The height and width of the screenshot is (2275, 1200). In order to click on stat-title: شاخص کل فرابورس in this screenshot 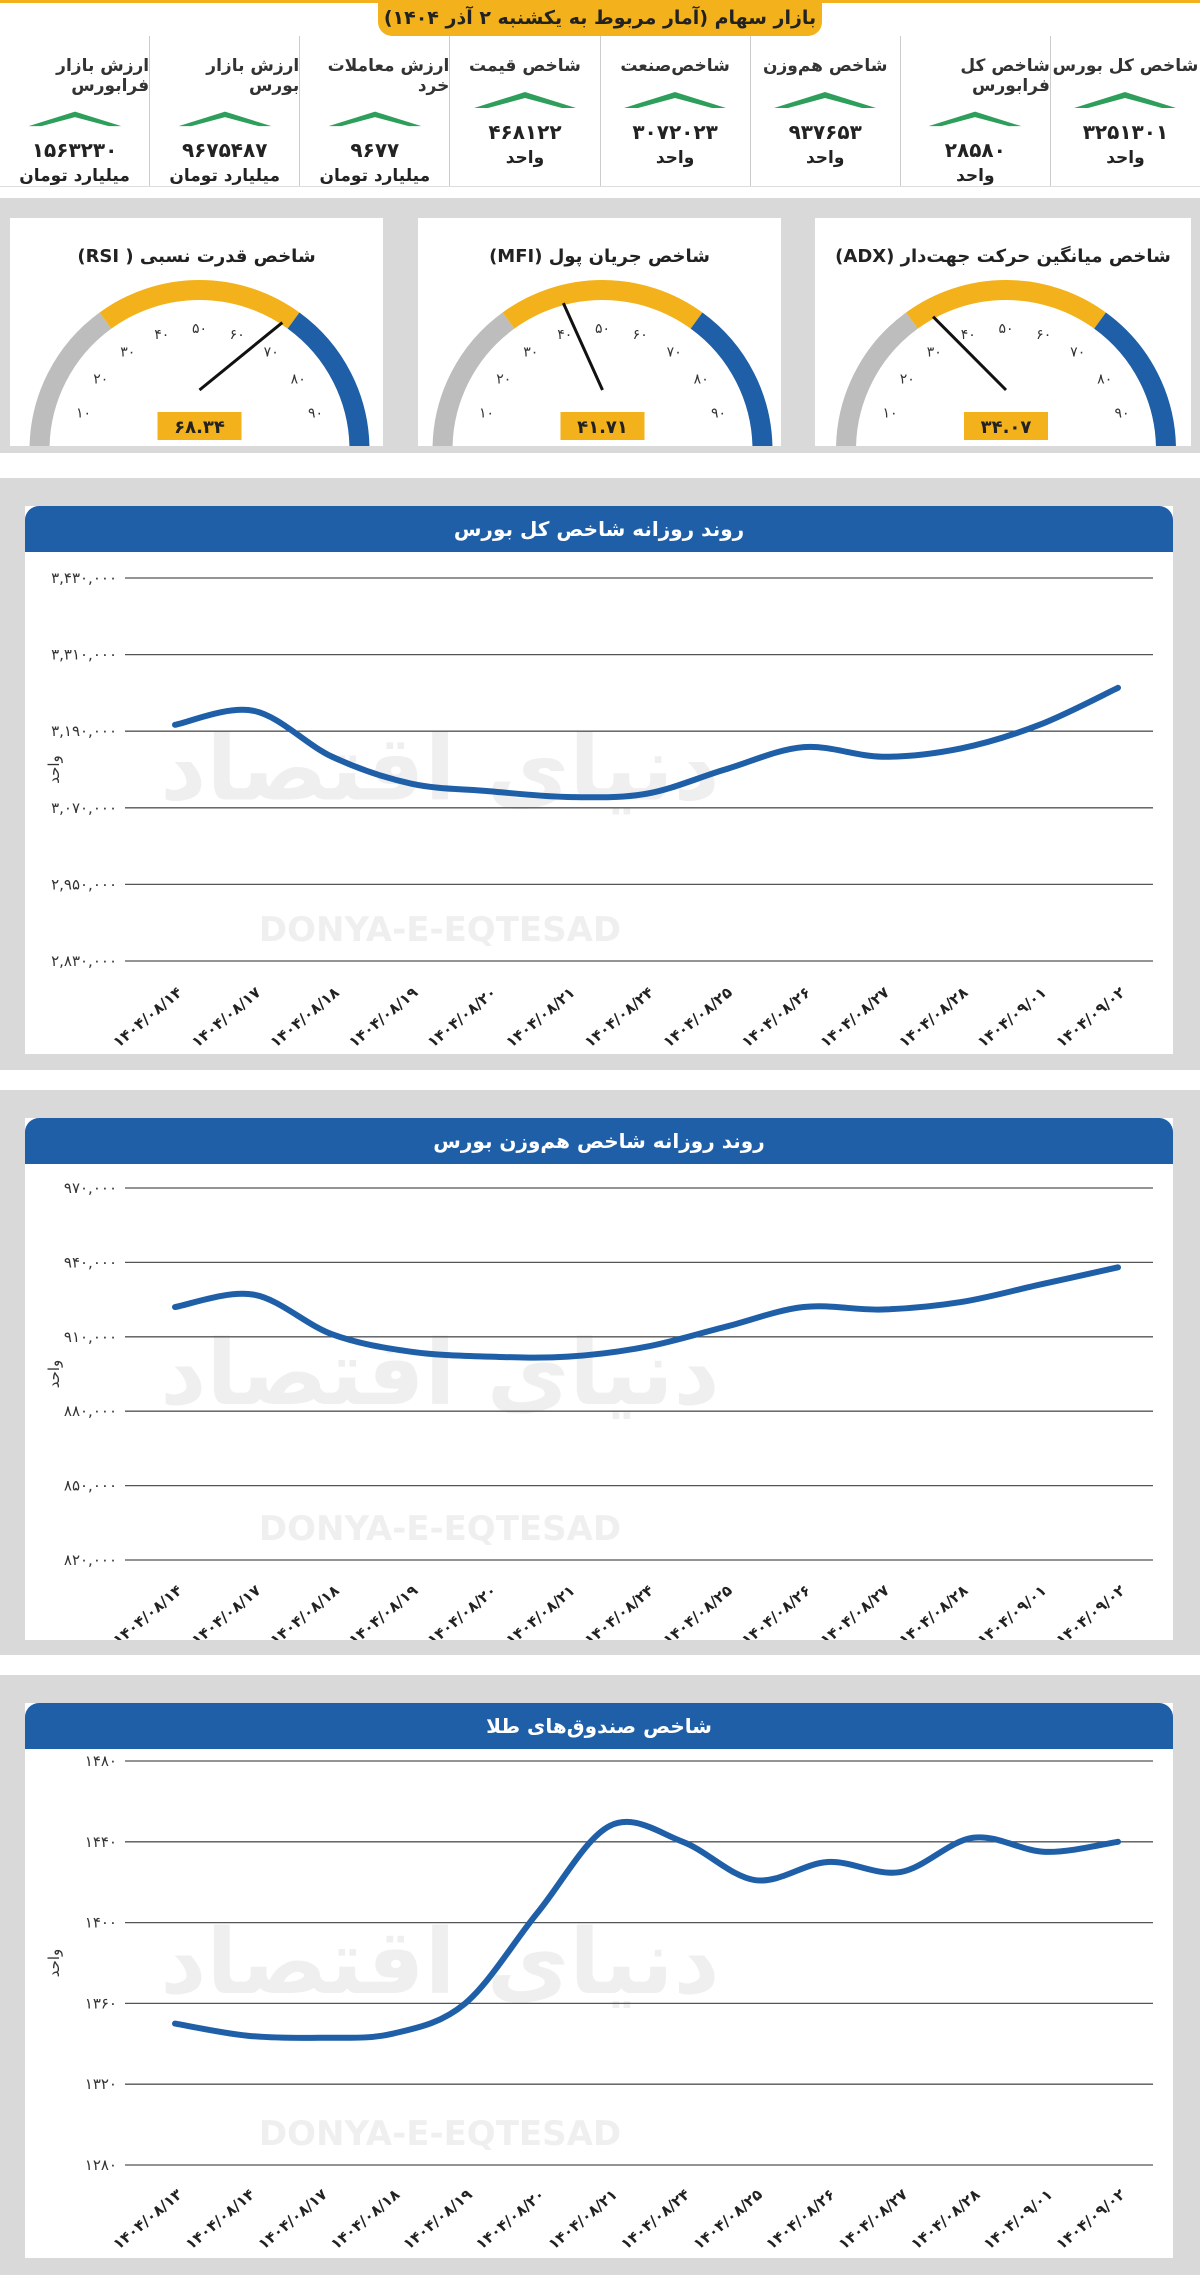, I will do `click(1005, 76)`.